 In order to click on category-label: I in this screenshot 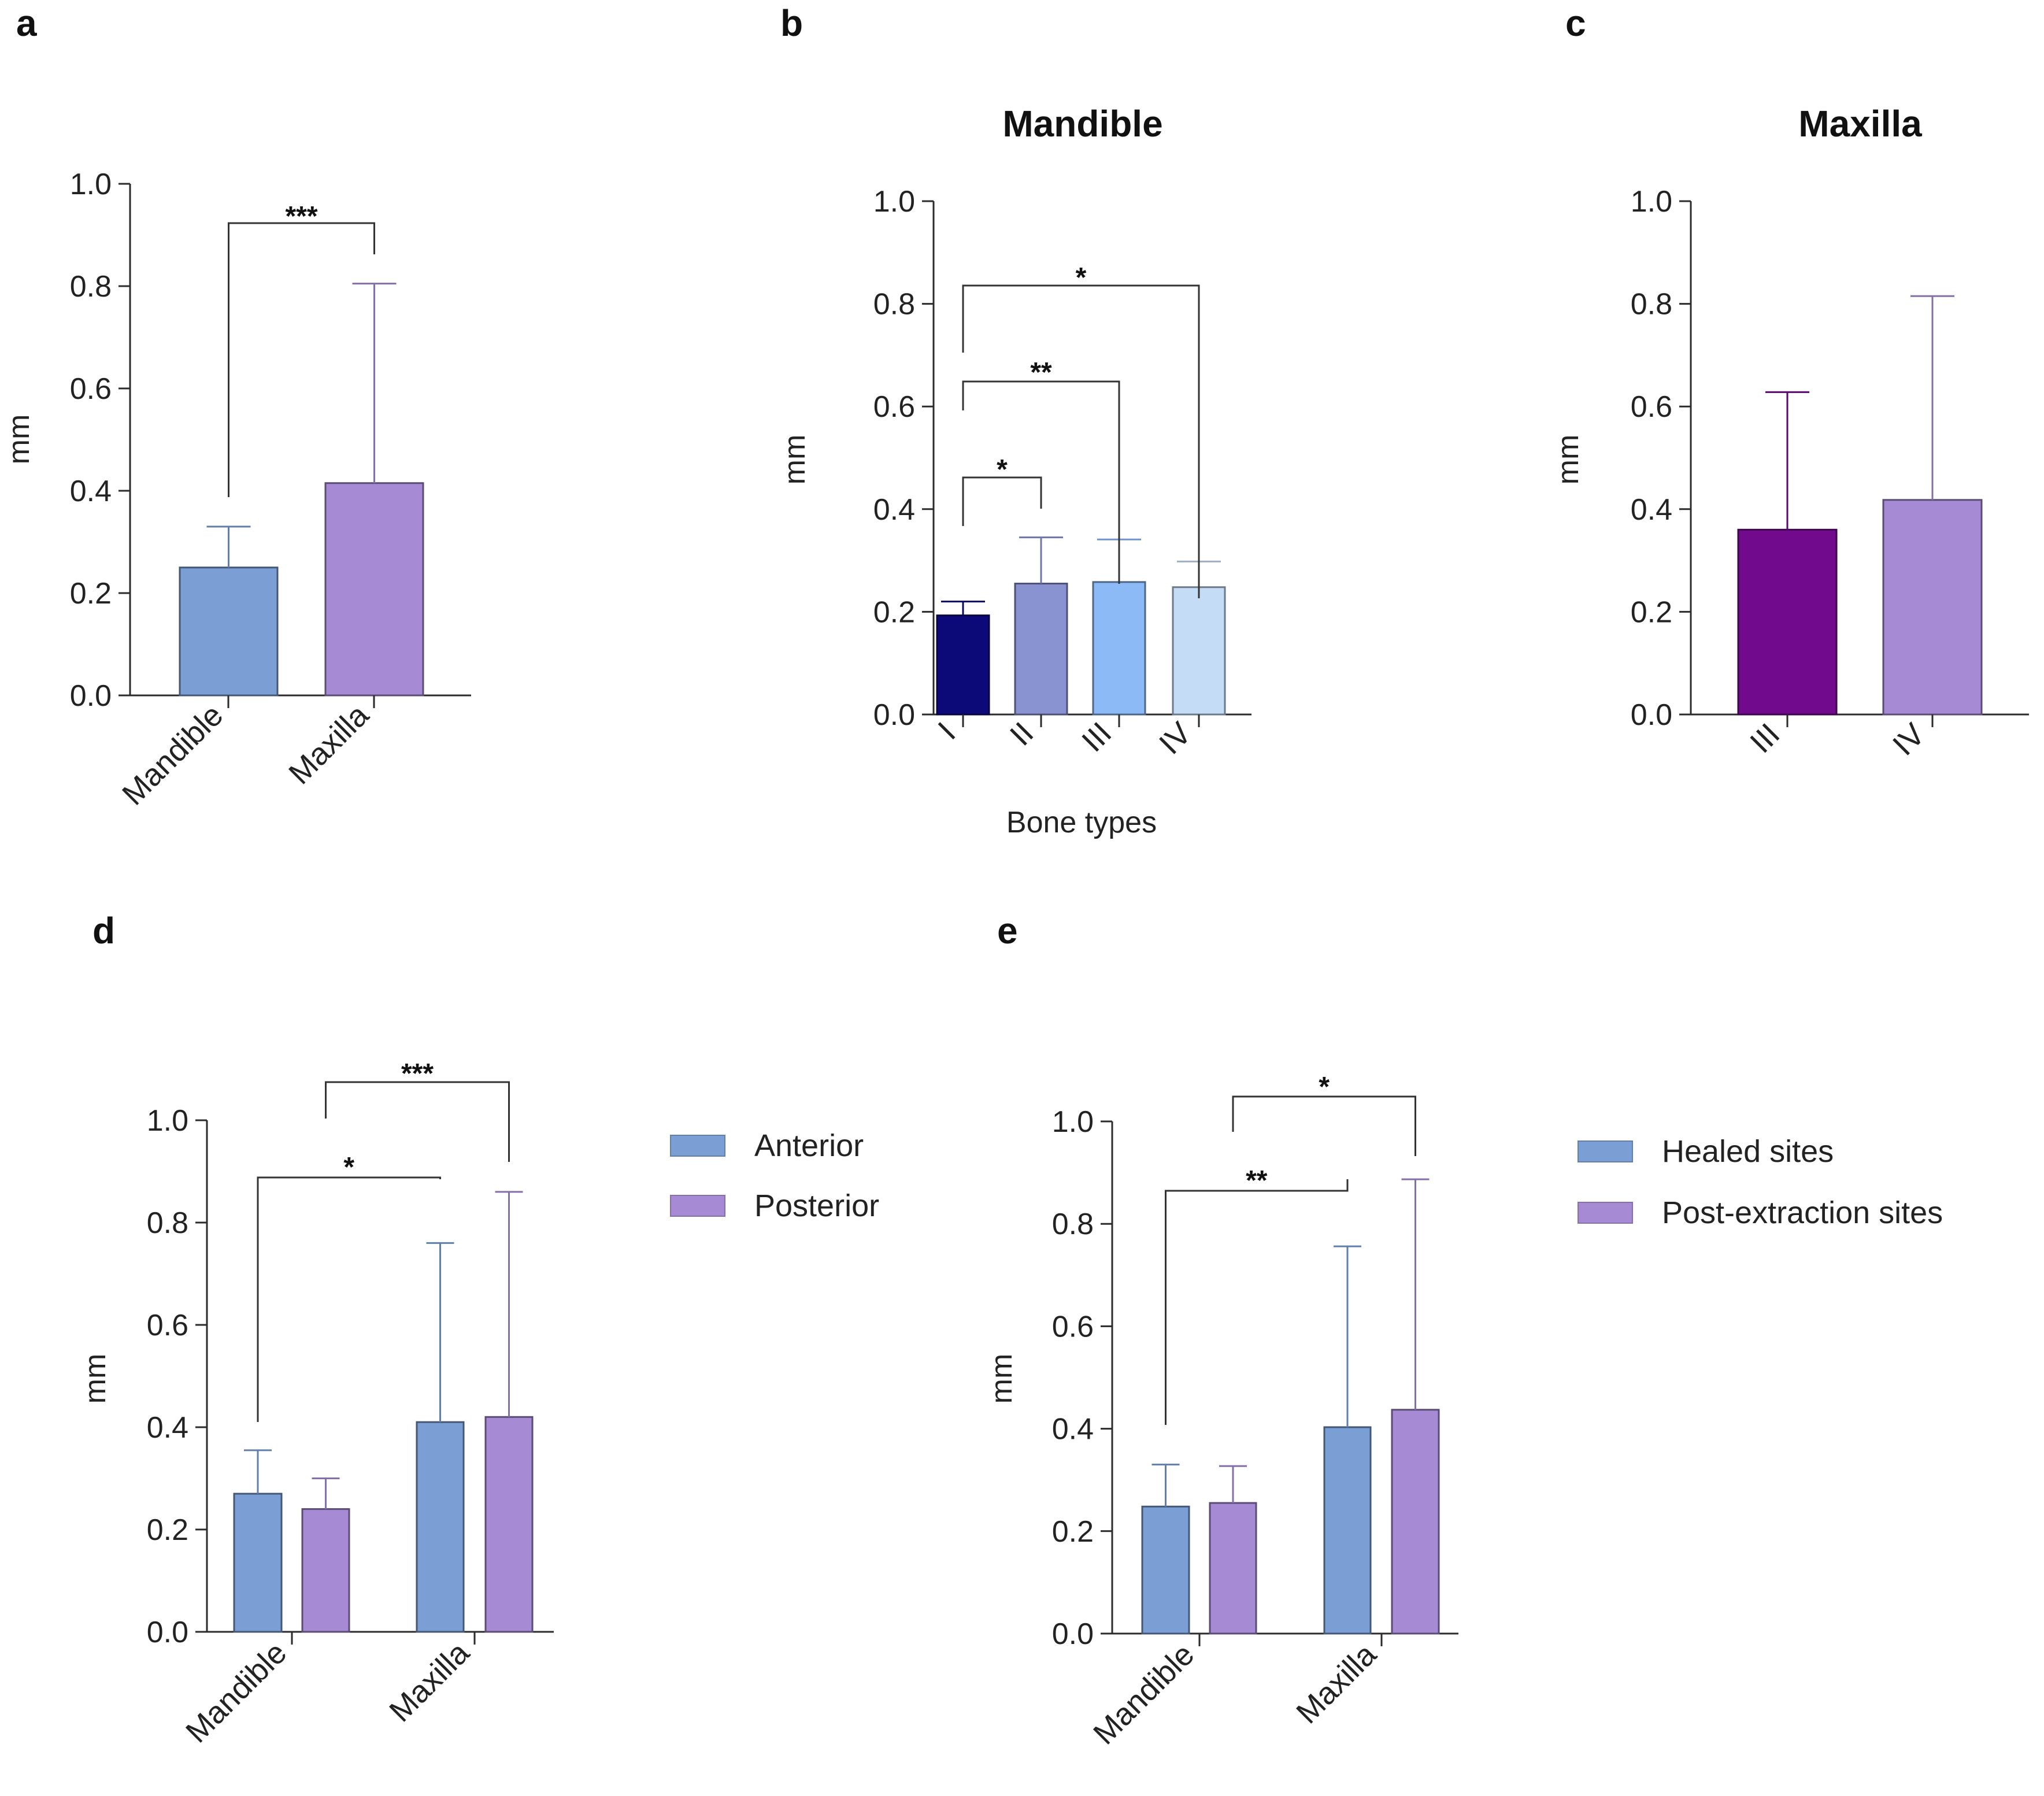, I will do `click(946, 731)`.